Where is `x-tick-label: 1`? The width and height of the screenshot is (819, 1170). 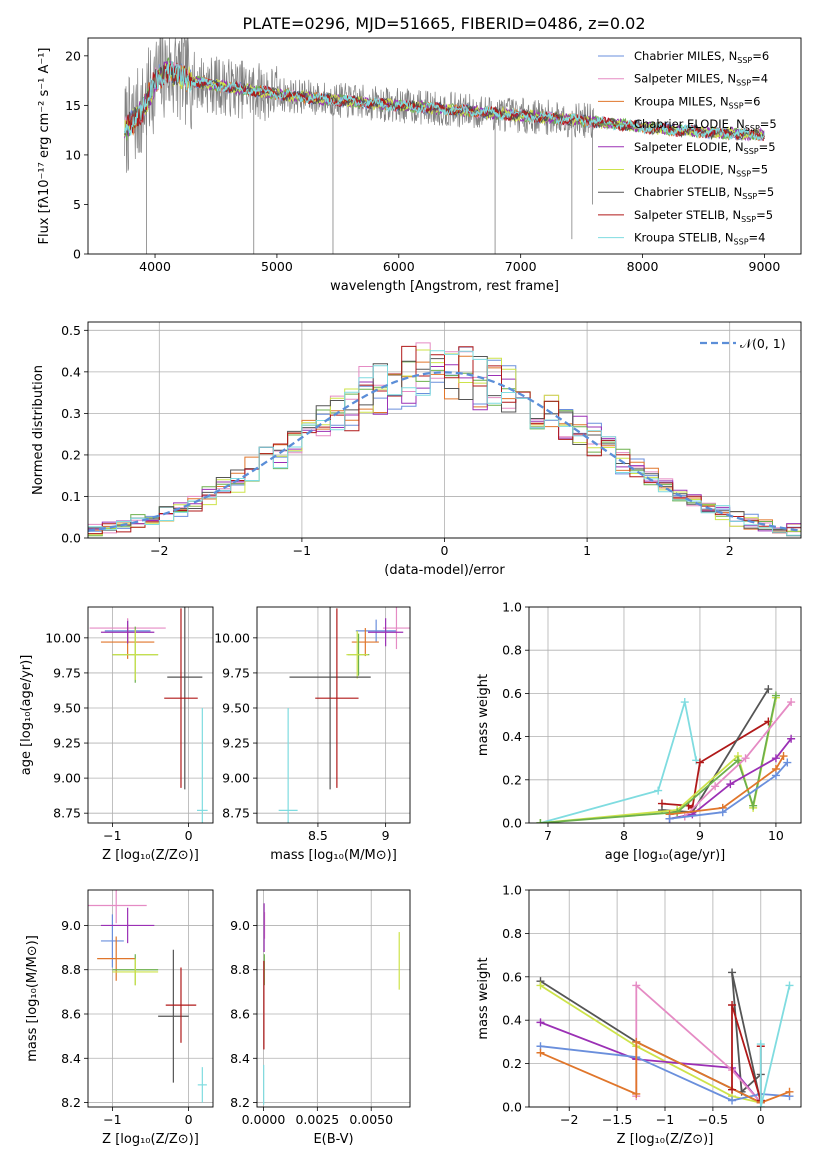 x-tick-label: 1 is located at coordinates (587, 550).